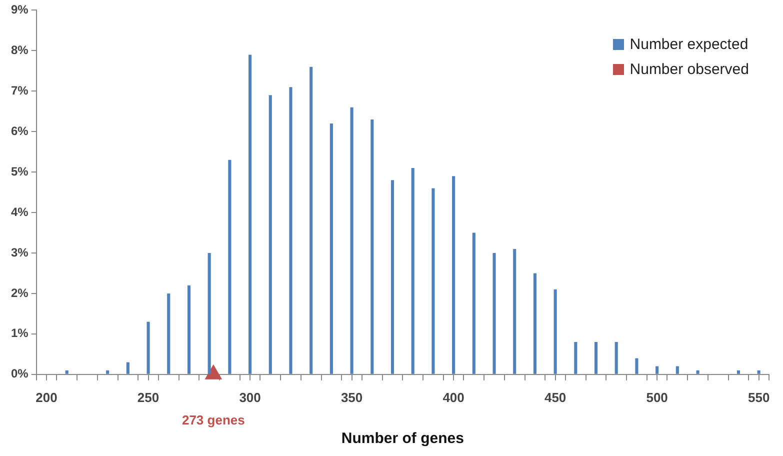 The height and width of the screenshot is (456, 783). I want to click on y-tick-label: 0%, so click(20, 373).